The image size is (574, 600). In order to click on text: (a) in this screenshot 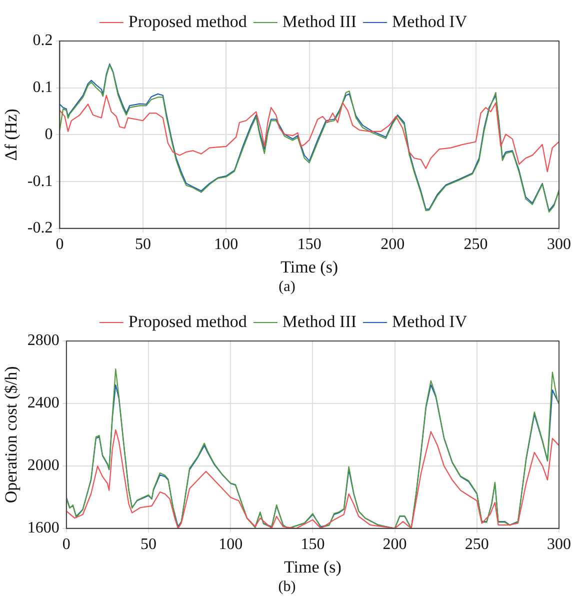, I will do `click(287, 287)`.